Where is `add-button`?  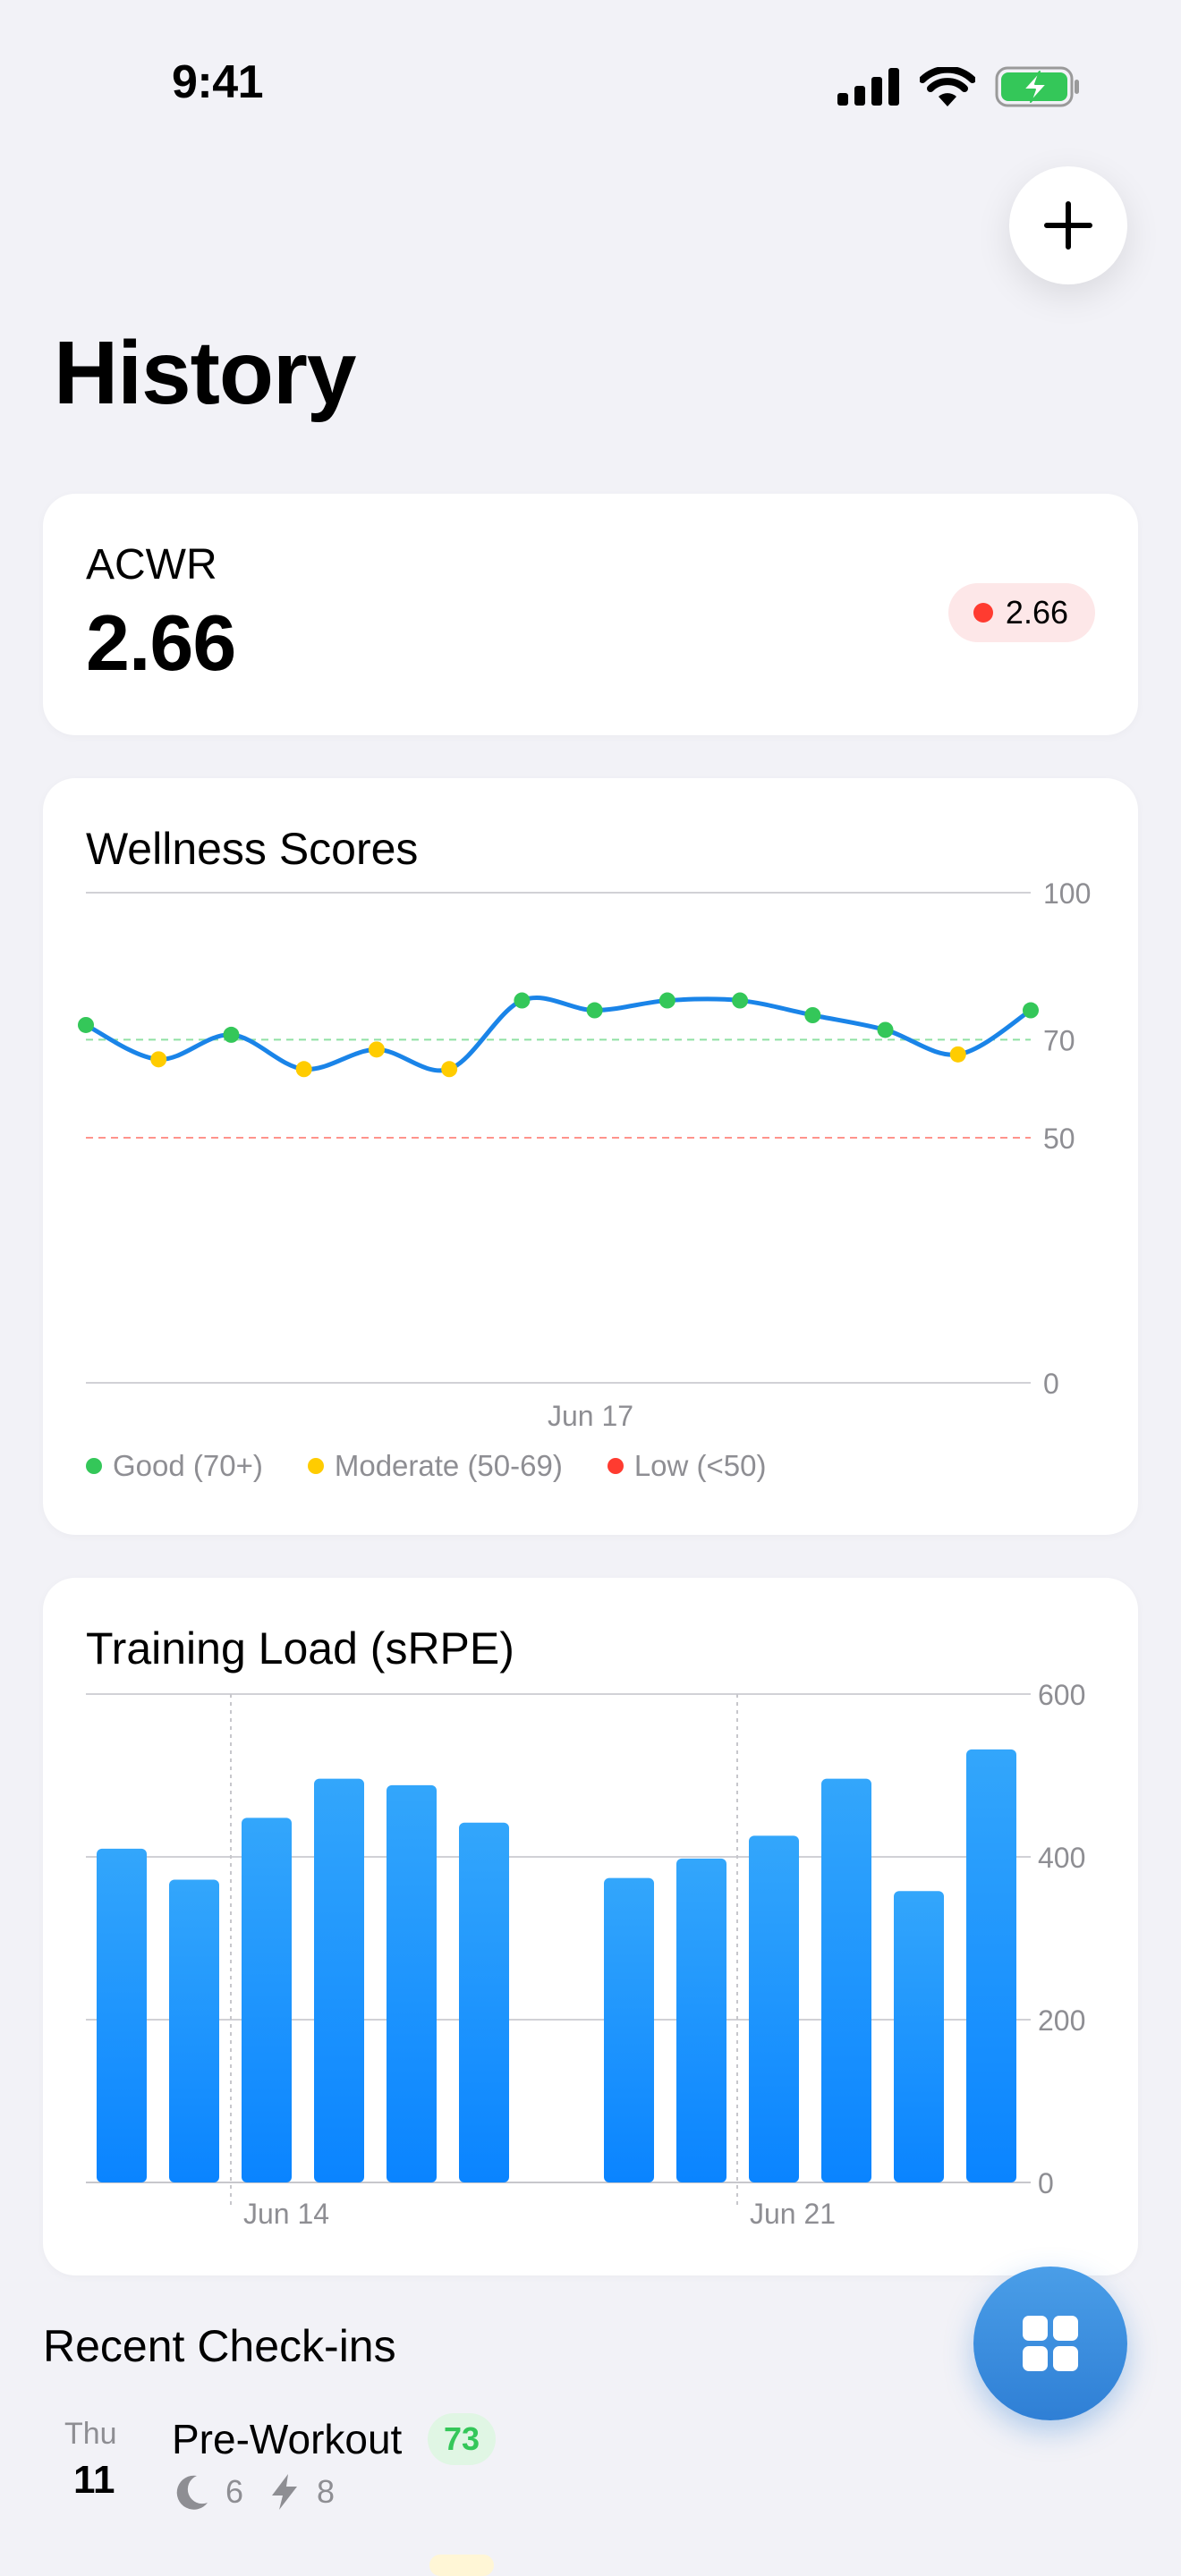 add-button is located at coordinates (1068, 225).